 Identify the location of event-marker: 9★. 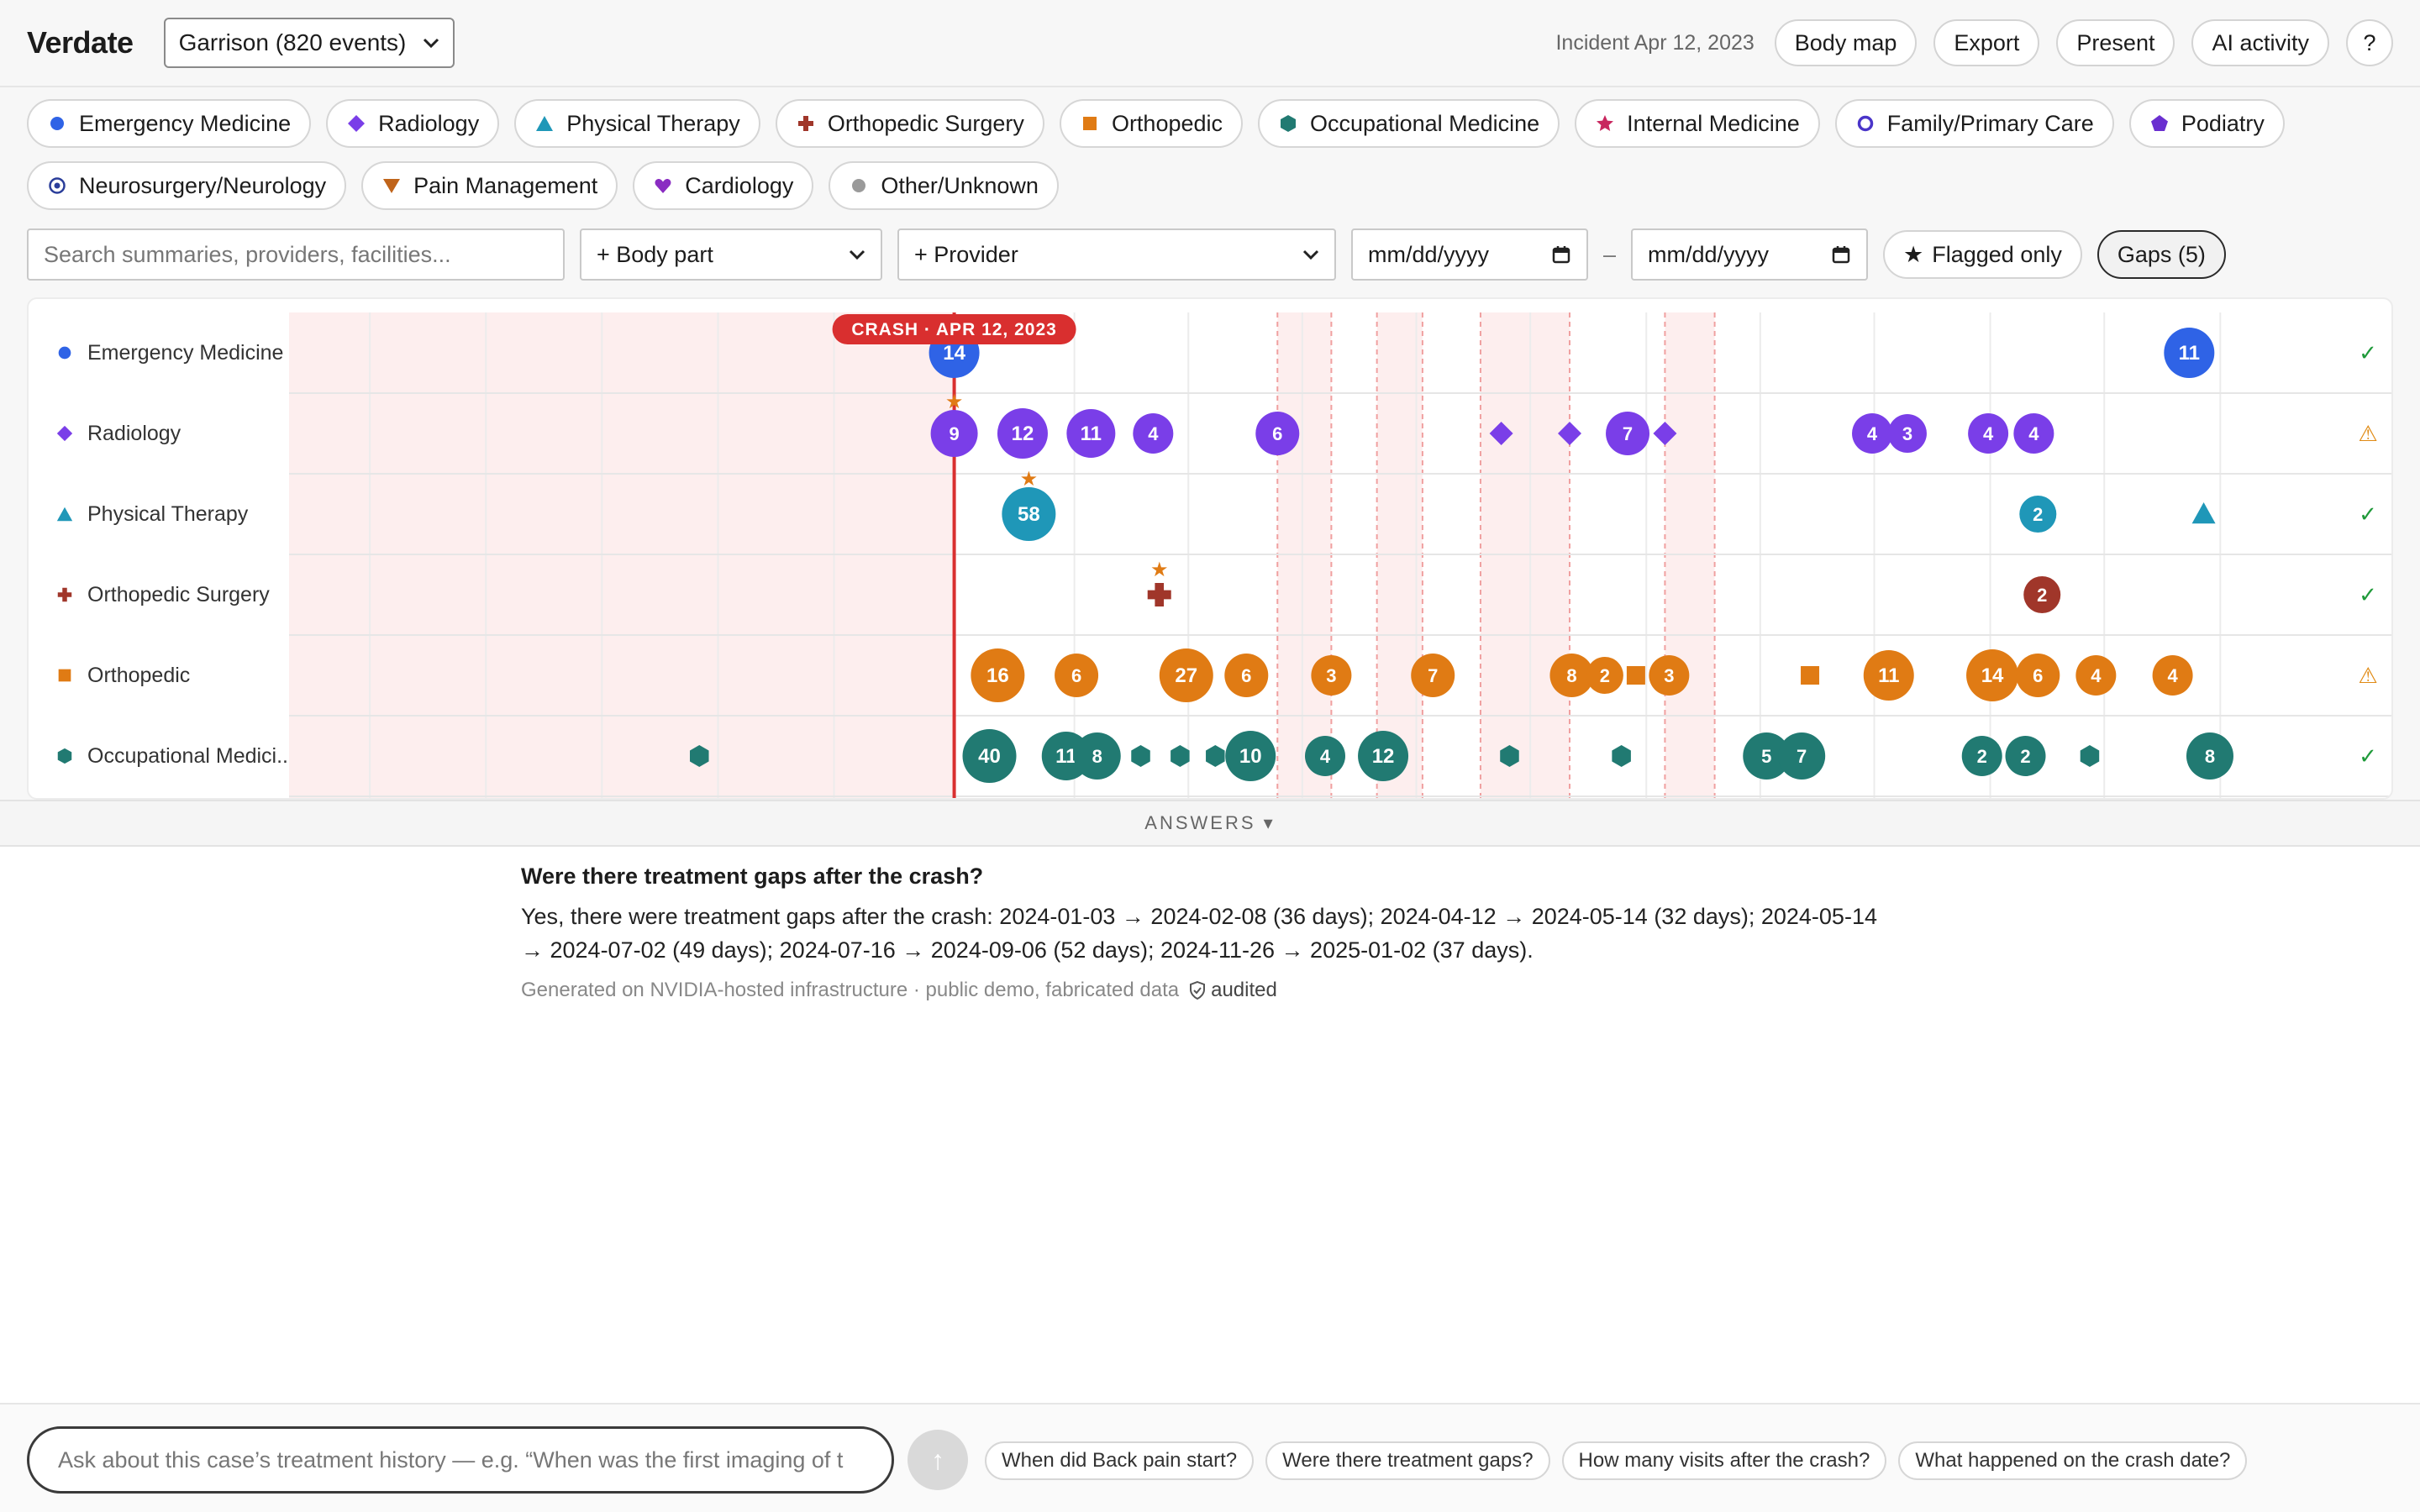
(954, 424).